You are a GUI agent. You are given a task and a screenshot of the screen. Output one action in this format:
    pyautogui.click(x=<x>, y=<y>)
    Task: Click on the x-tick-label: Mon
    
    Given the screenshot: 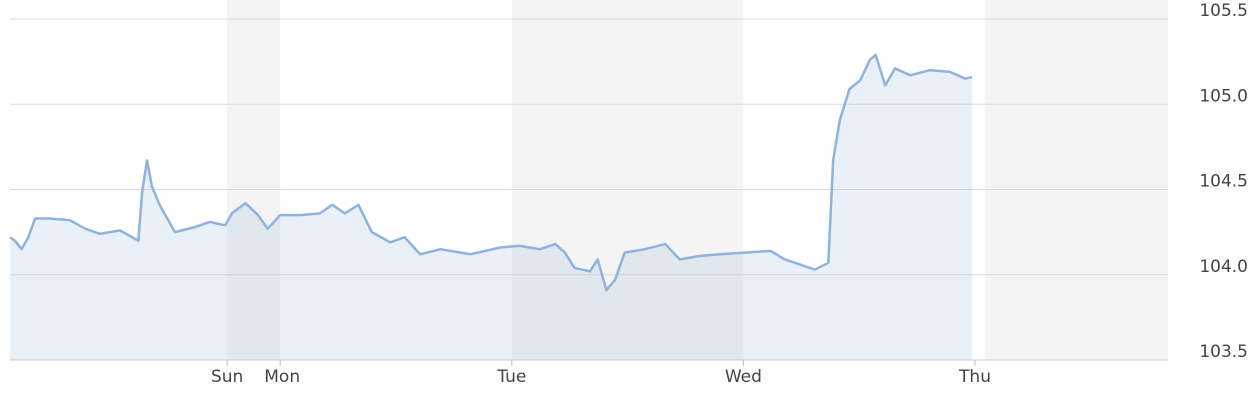 What is the action you would take?
    pyautogui.click(x=282, y=377)
    